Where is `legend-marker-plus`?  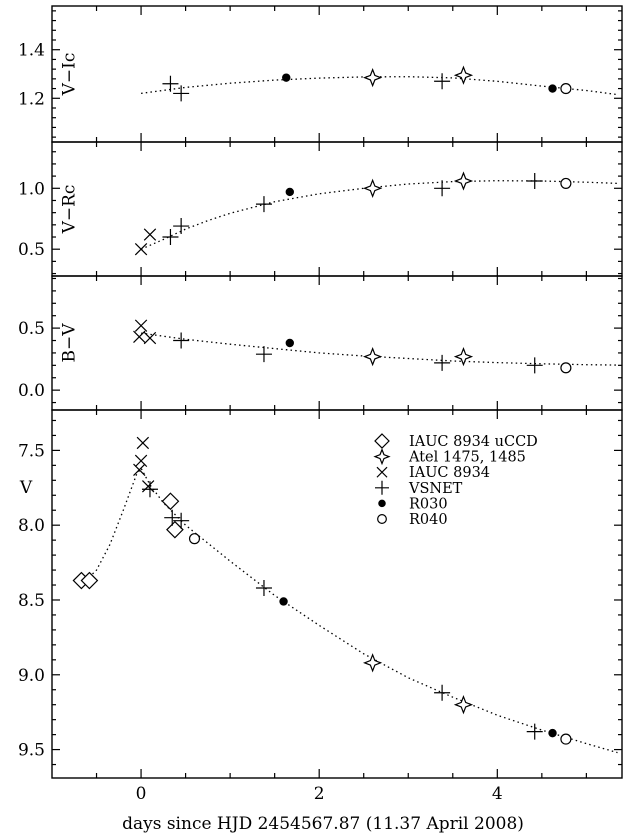 legend-marker-plus is located at coordinates (382, 487).